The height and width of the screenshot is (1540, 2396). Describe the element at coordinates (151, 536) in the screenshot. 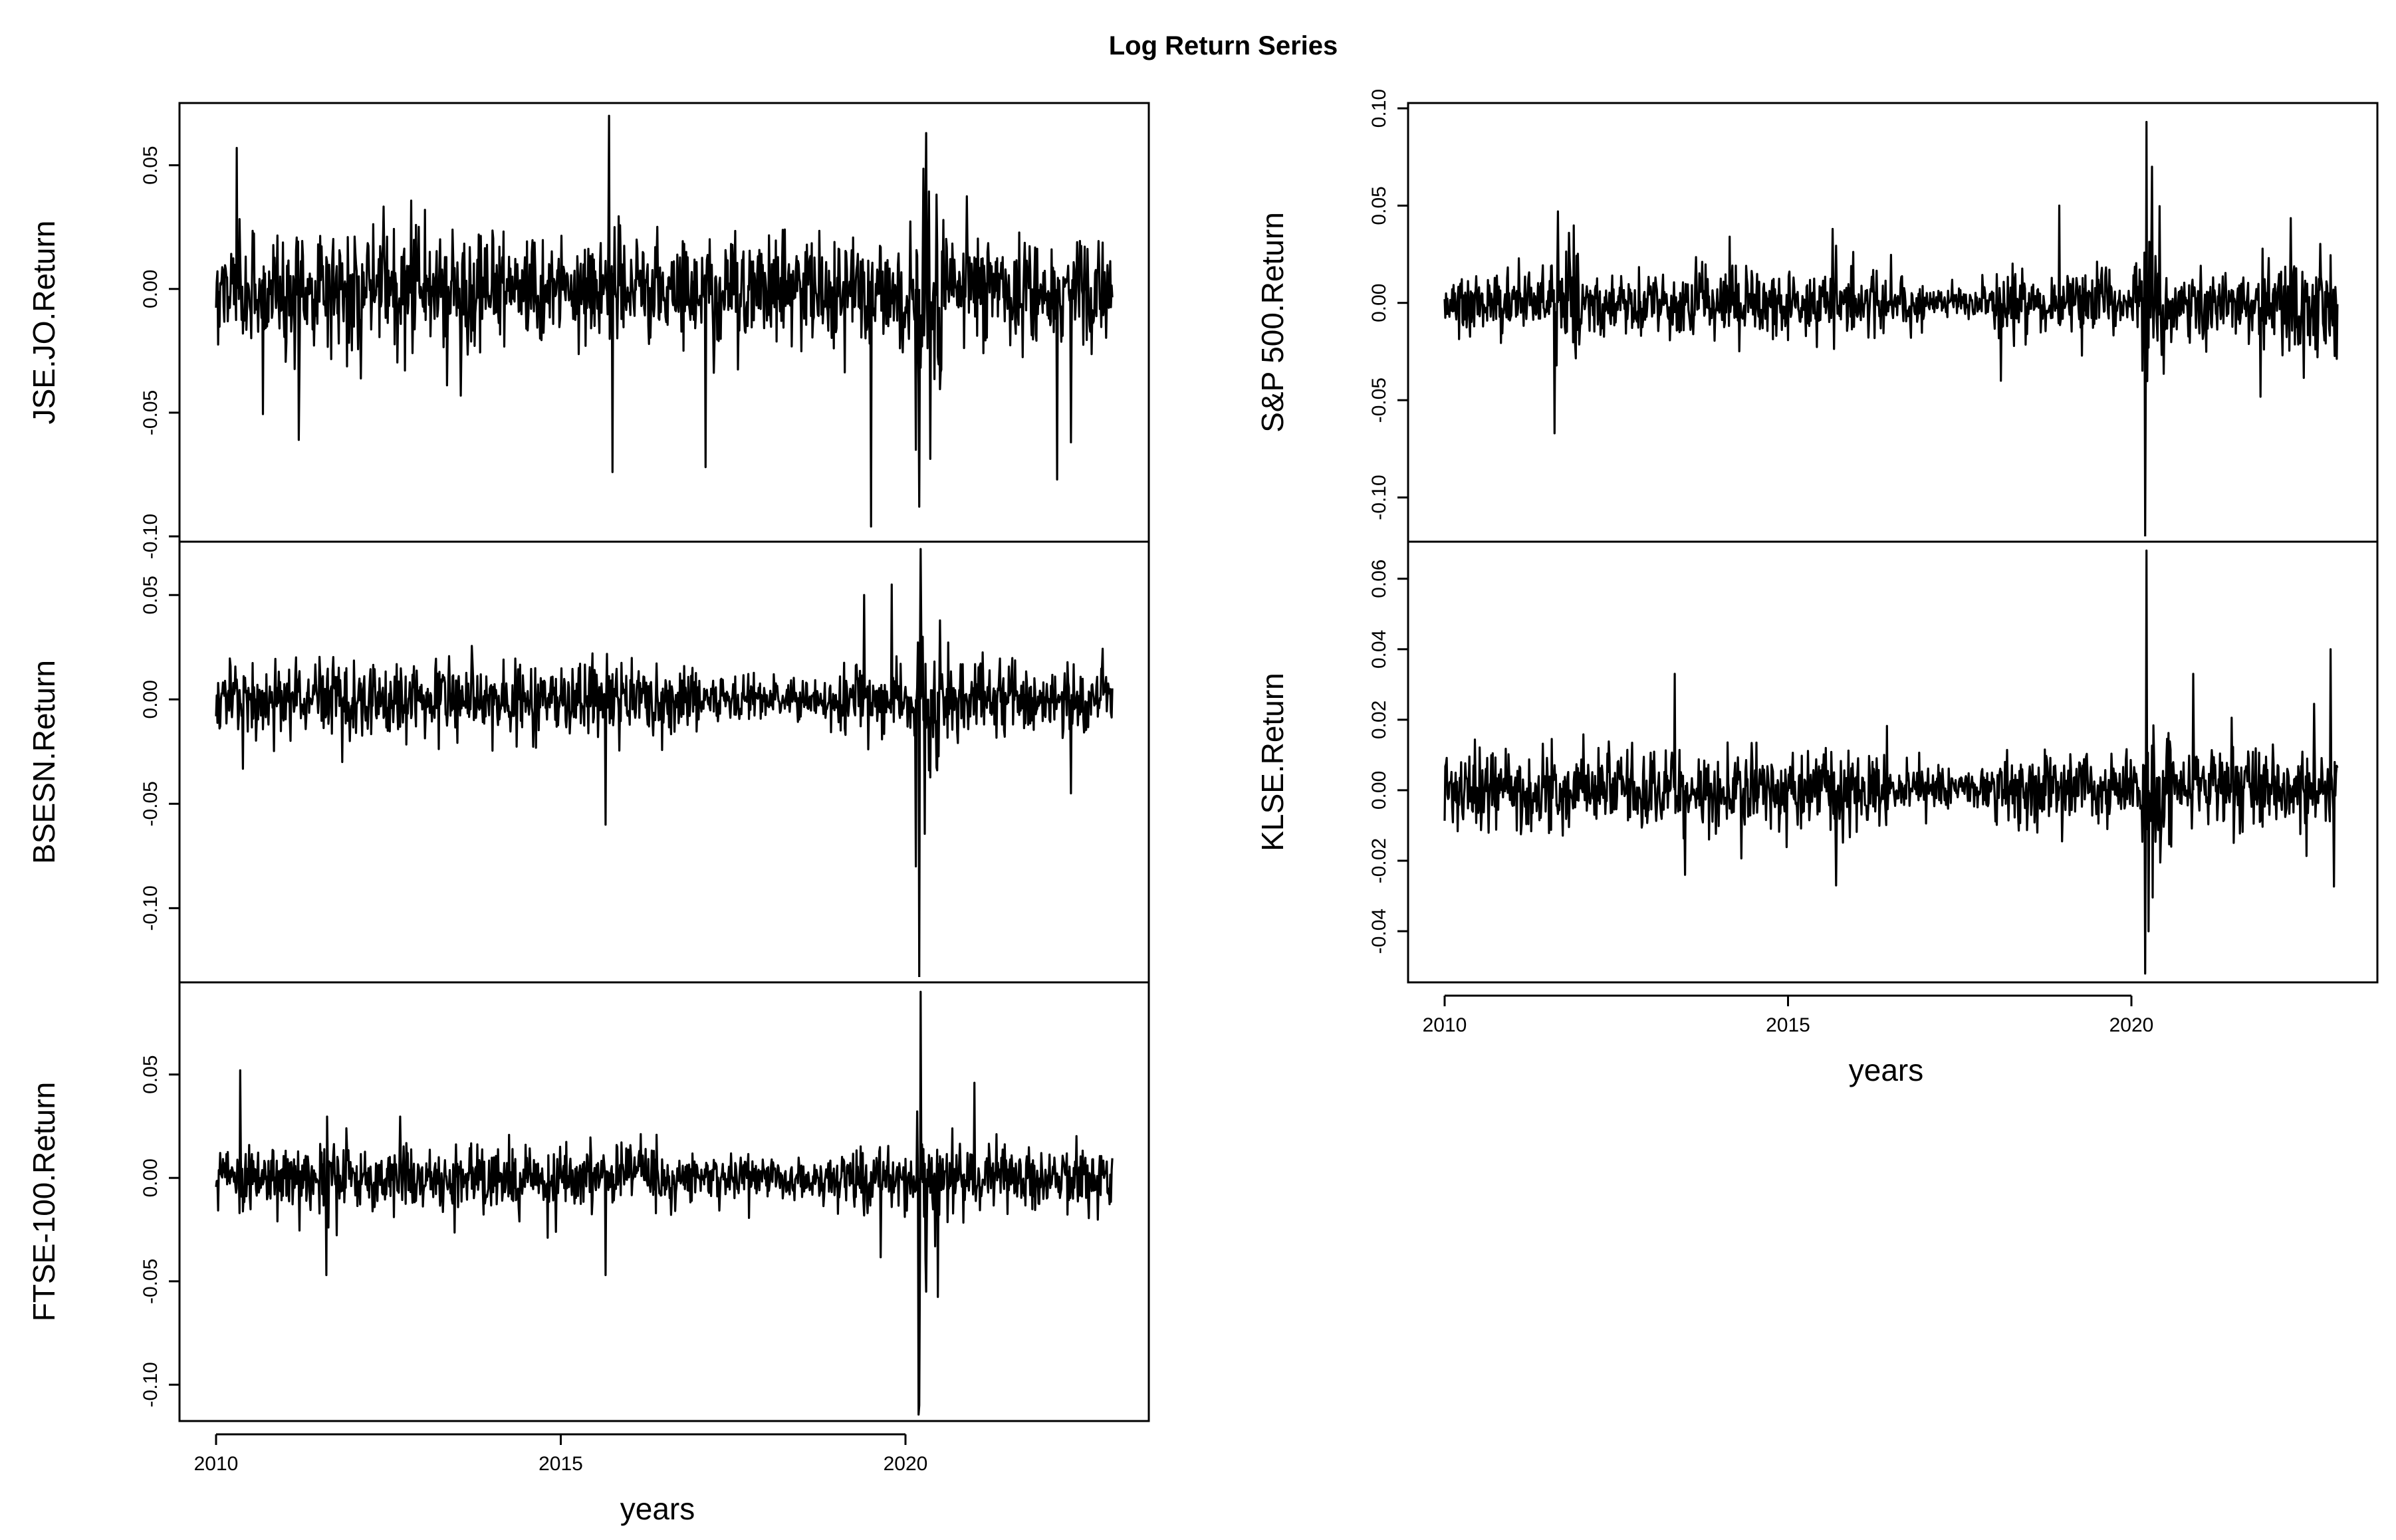

I see `y-tick-label-jse: -0.10` at that location.